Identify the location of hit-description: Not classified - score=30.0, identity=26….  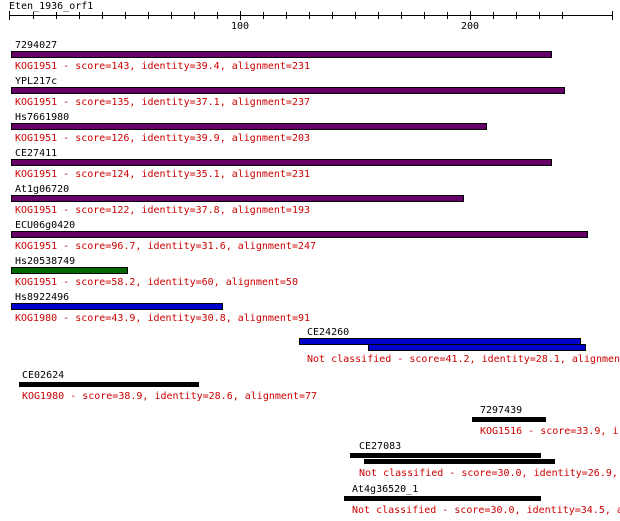
(488, 473).